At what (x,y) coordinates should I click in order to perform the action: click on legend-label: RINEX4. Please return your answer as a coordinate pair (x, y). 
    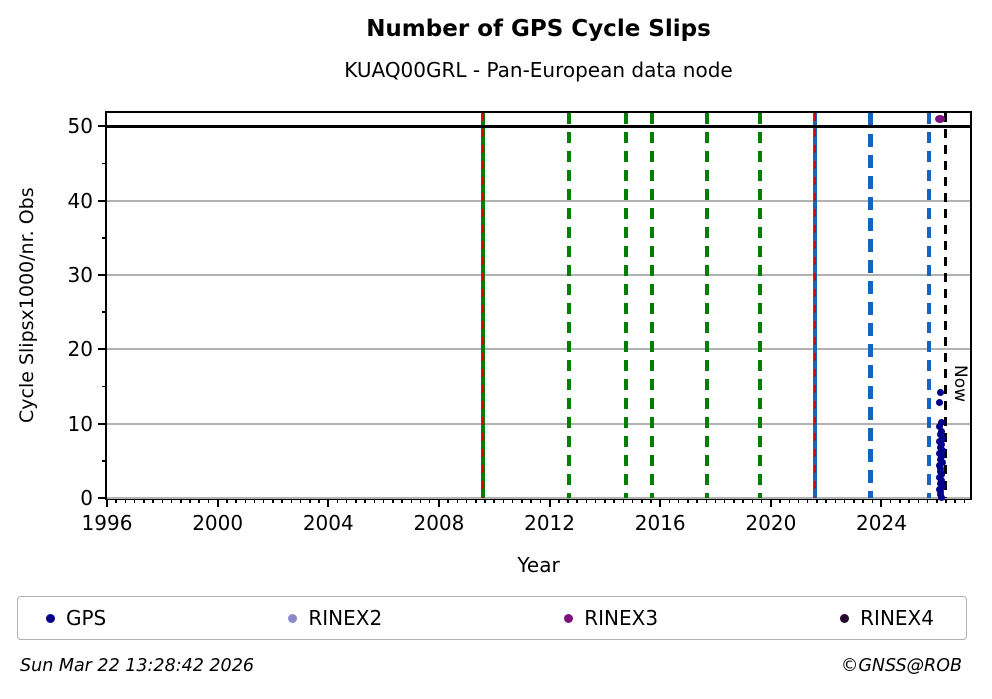
    Looking at the image, I should click on (897, 618).